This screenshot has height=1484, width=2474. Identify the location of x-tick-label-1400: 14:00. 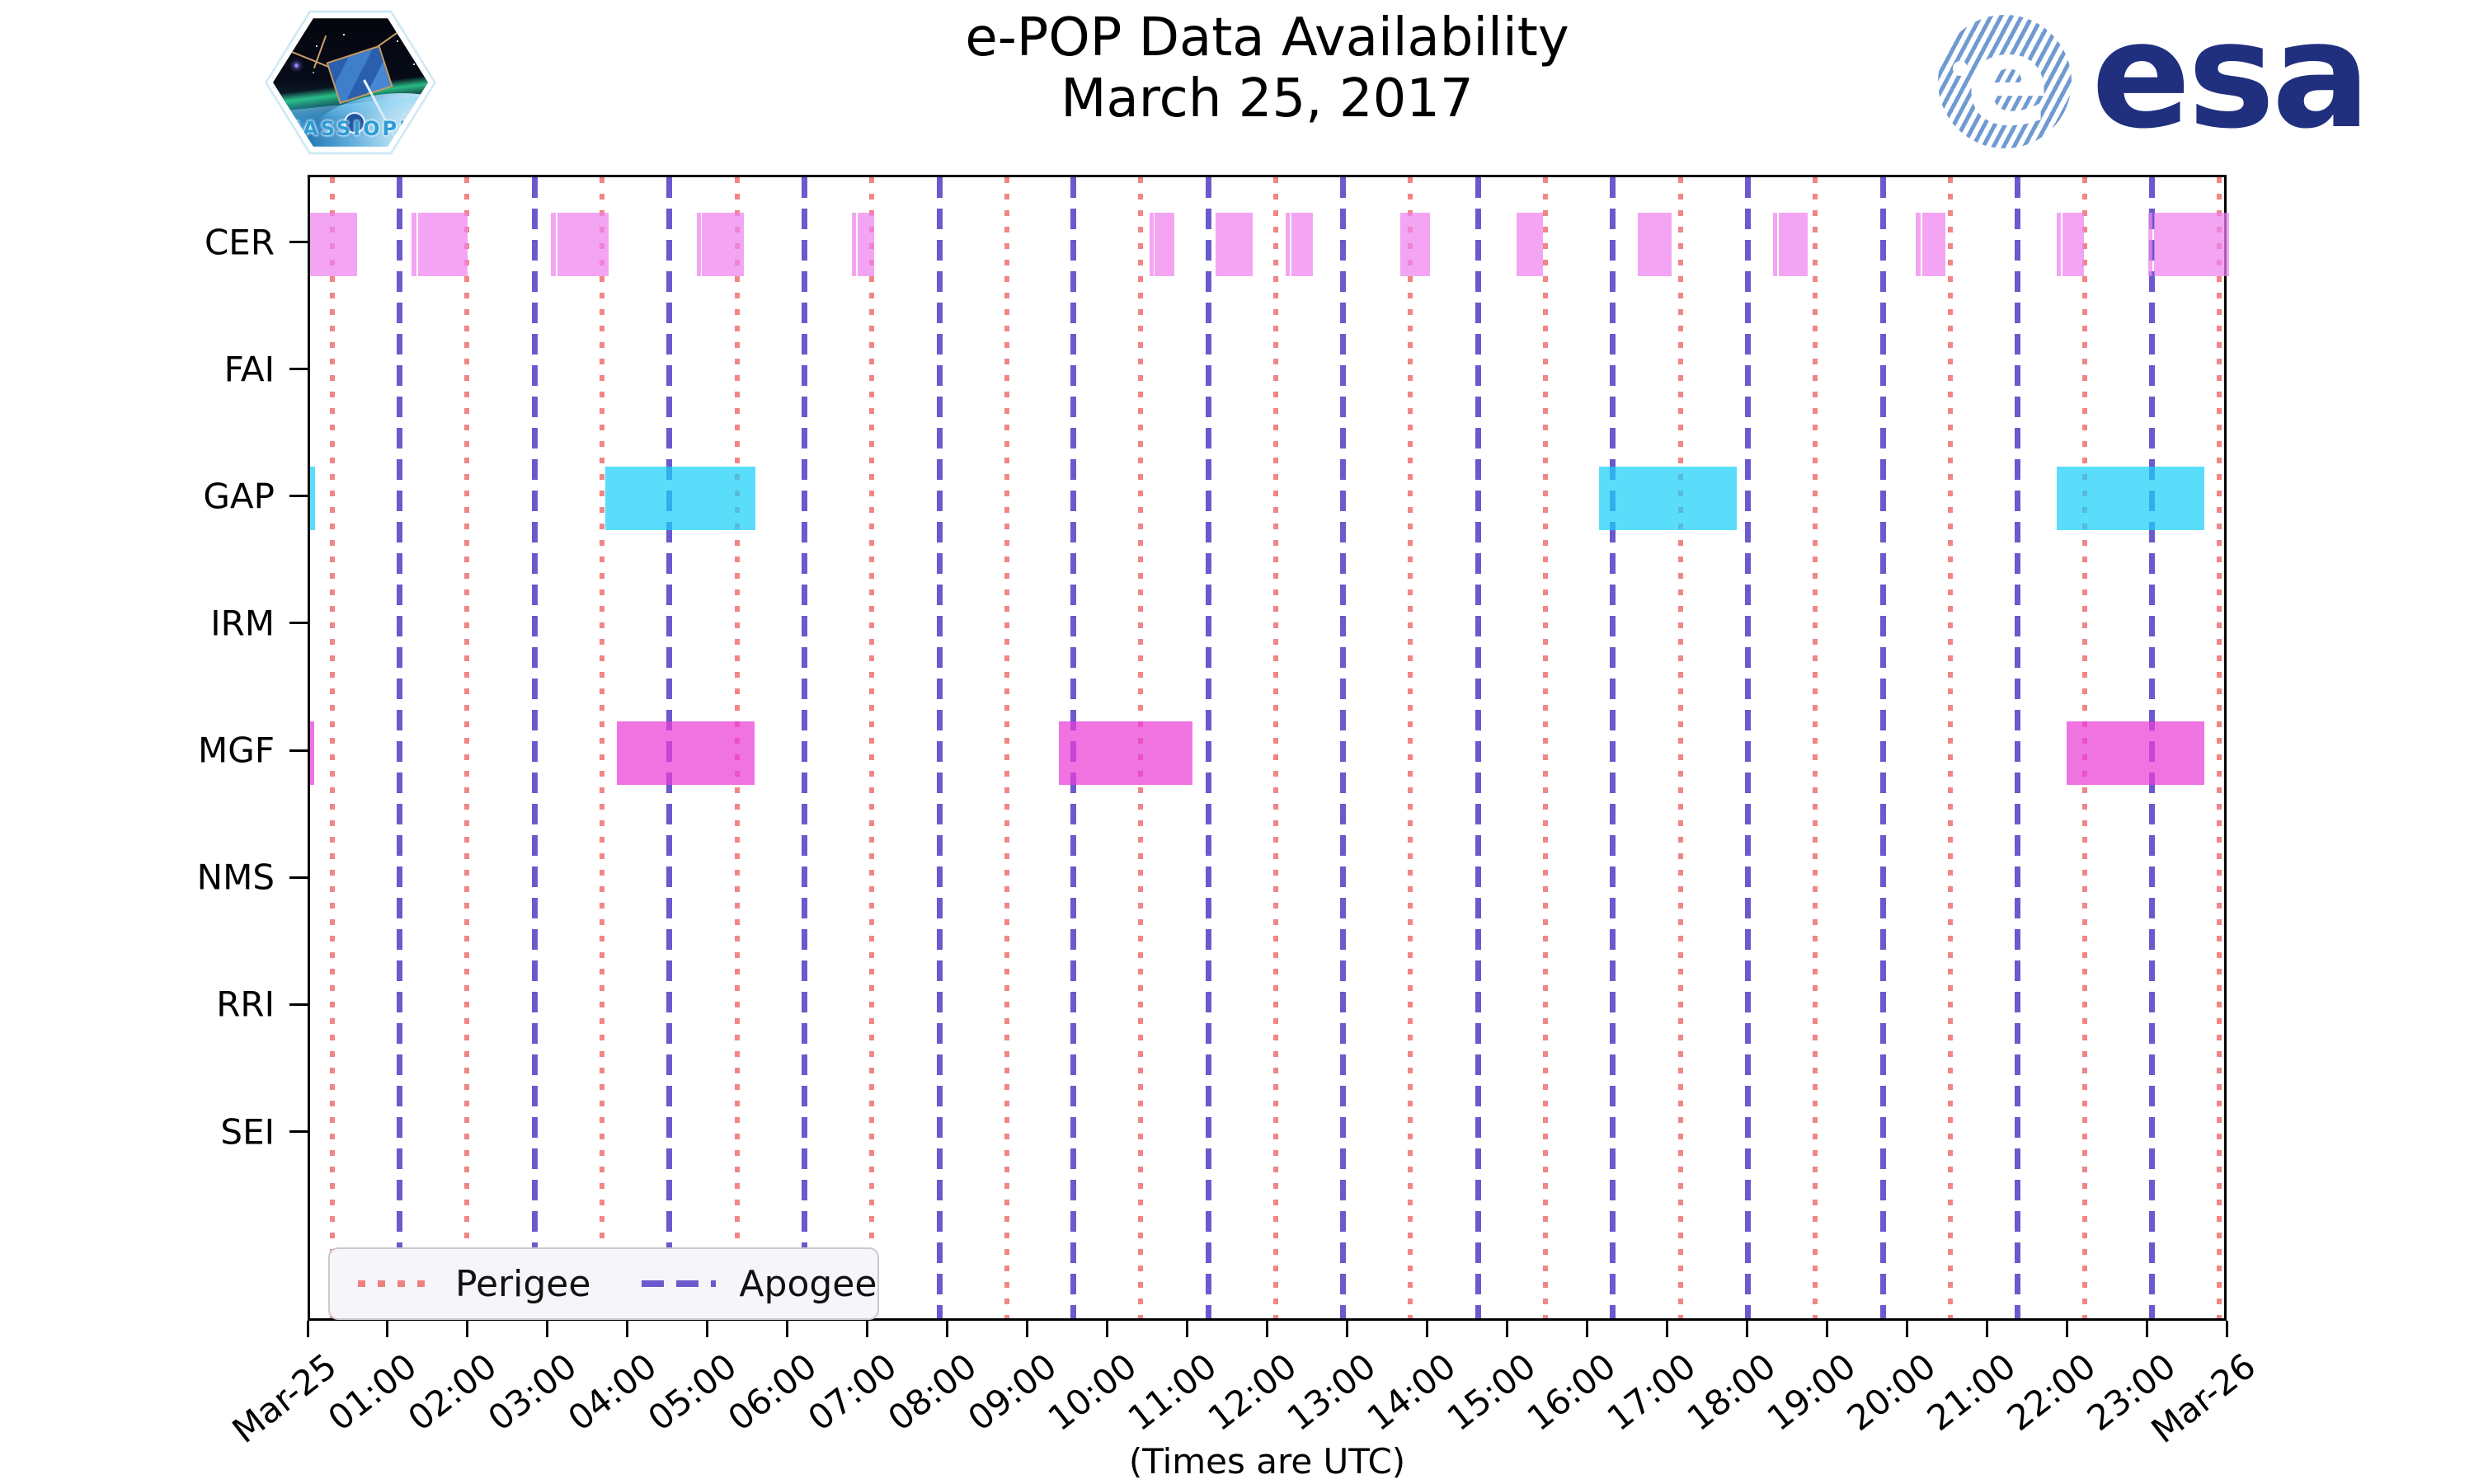
(1412, 1392).